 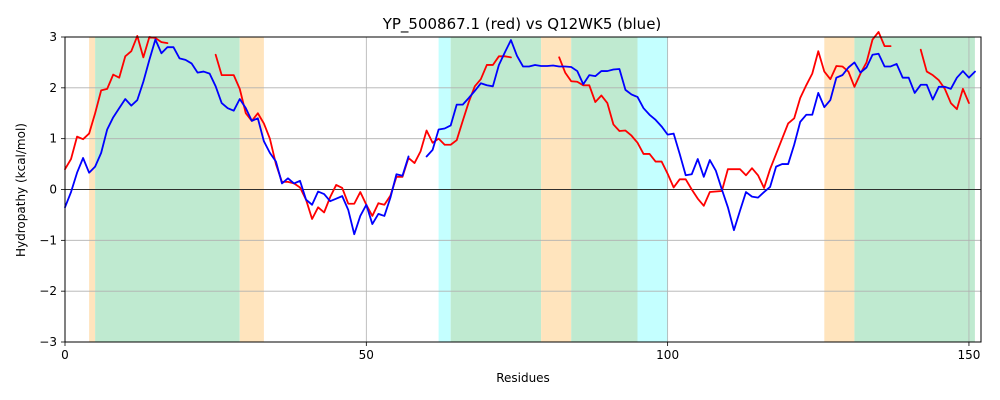 I want to click on y-axis-ticks: −3 −2 −1 0 1 2 3, so click(x=52, y=189).